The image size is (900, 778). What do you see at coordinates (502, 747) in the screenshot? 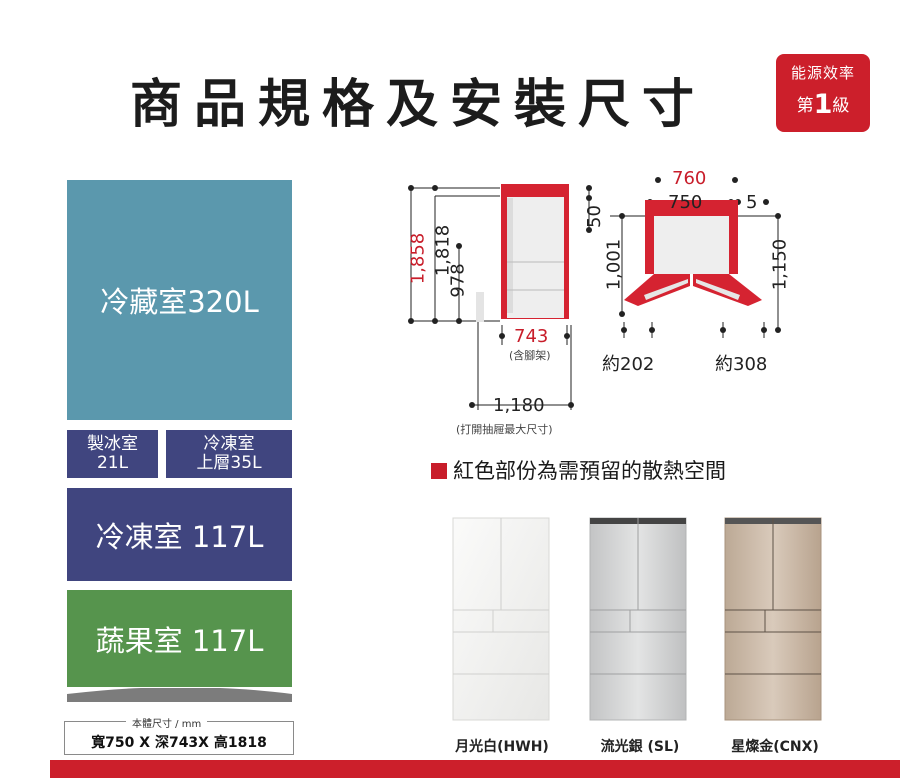
I see `product-label-white: 月光白(HWH)` at bounding box center [502, 747].